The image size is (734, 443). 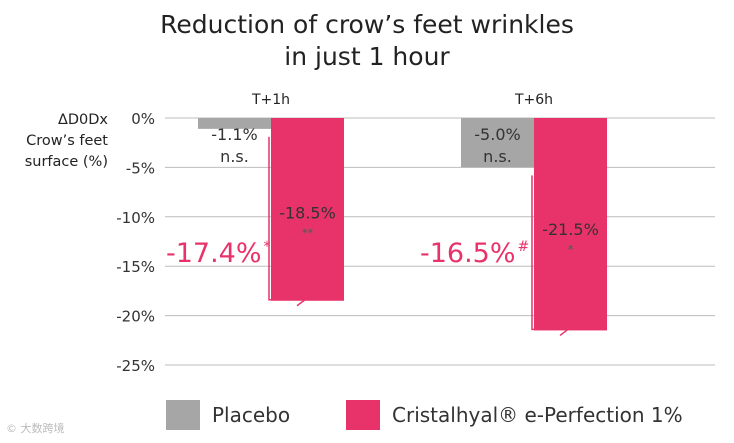 I want to click on y-tick-label: -25%, so click(x=135, y=366).